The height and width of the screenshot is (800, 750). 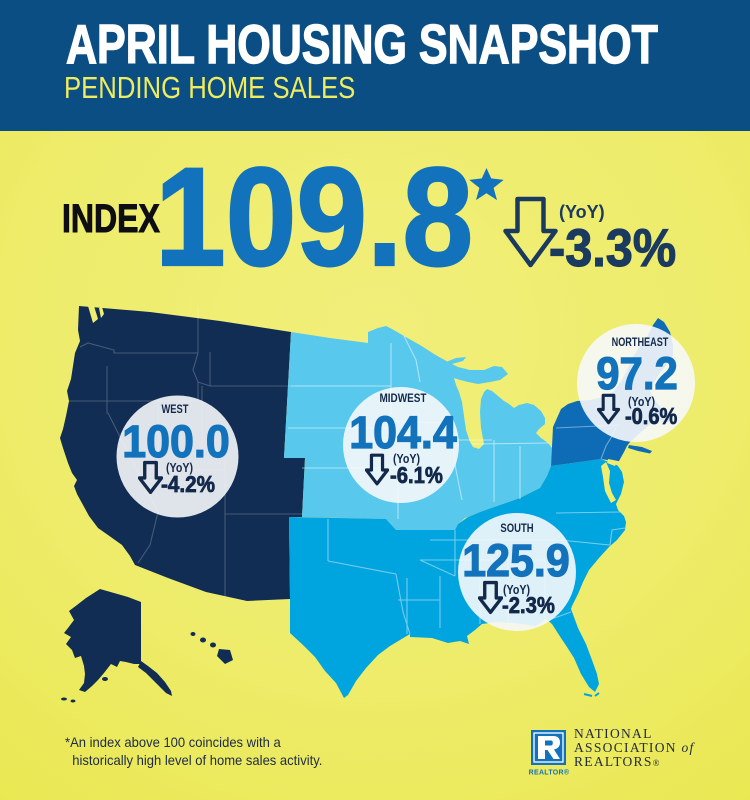 I want to click on svg-text: REALTOR®, so click(x=549, y=773).